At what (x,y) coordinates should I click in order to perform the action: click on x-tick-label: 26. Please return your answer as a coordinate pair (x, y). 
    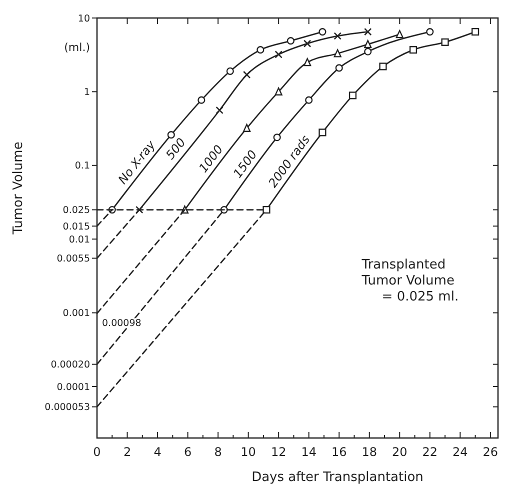
    Looking at the image, I should click on (490, 452).